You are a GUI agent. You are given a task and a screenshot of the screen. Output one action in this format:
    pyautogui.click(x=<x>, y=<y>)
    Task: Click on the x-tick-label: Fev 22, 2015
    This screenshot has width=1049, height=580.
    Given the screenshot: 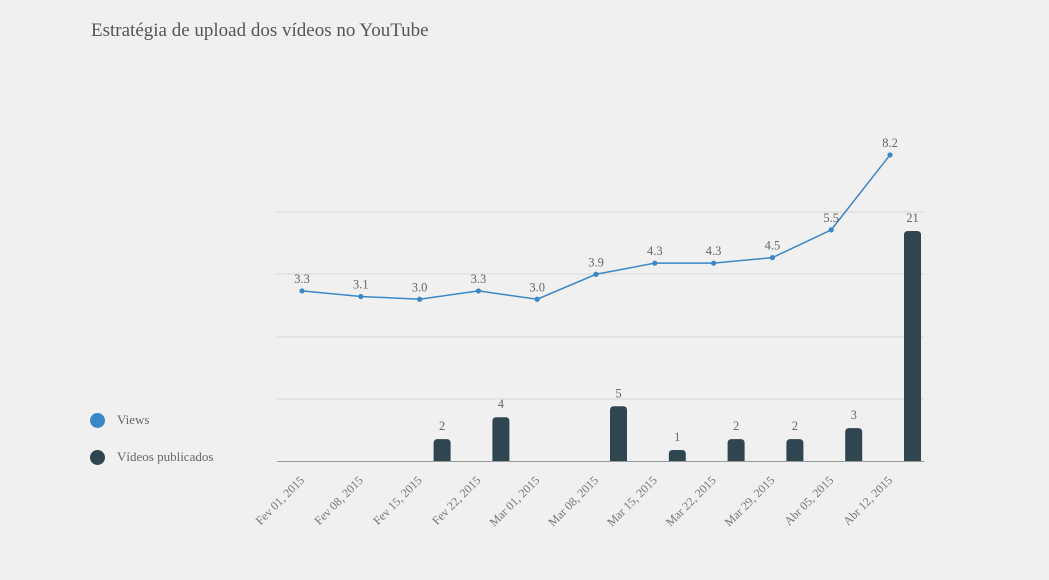 What is the action you would take?
    pyautogui.click(x=456, y=500)
    